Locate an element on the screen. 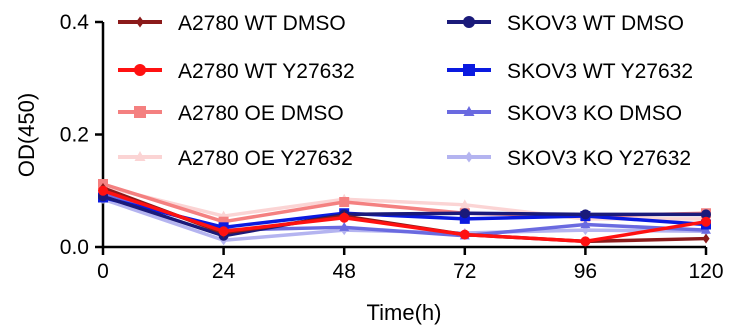 The image size is (744, 327). y-tick-label: 0.4 is located at coordinates (75, 22).